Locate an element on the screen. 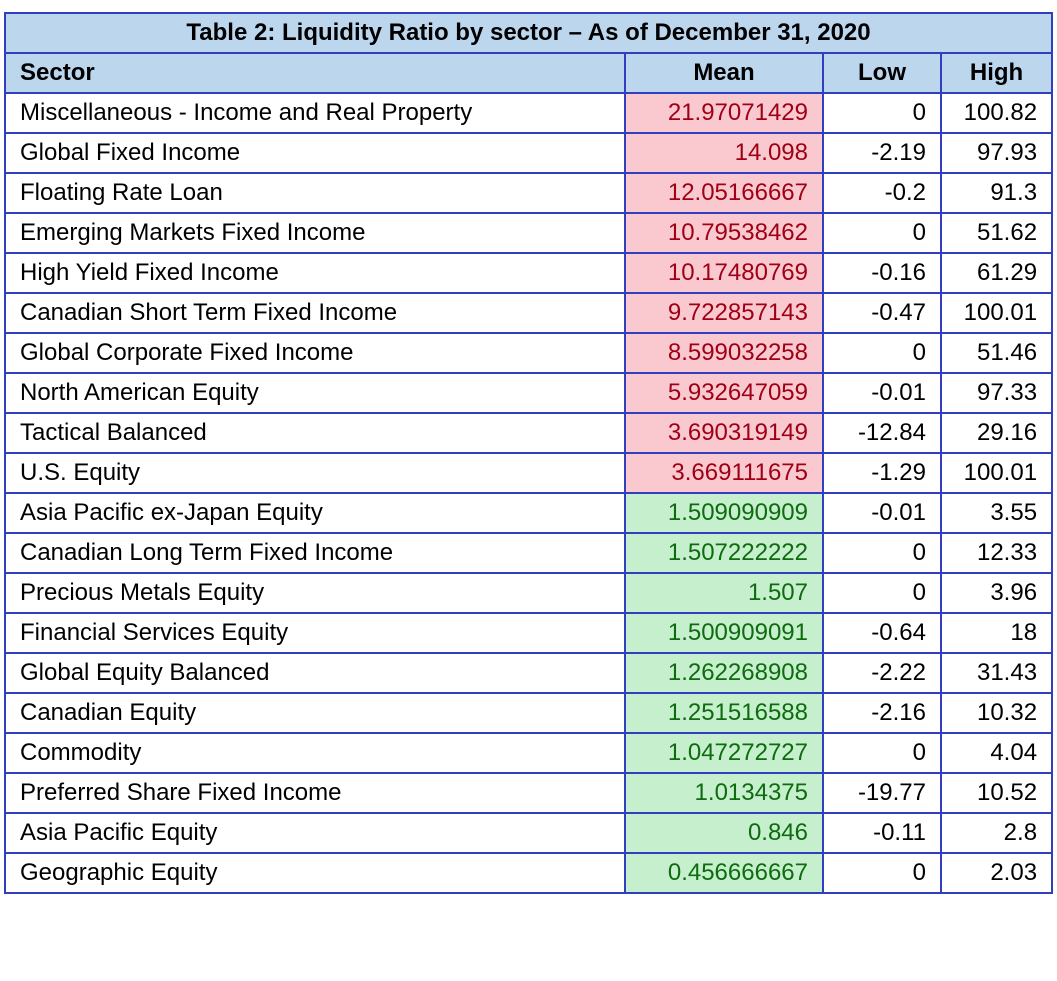  high-cell: 12.33 is located at coordinates (996, 553).